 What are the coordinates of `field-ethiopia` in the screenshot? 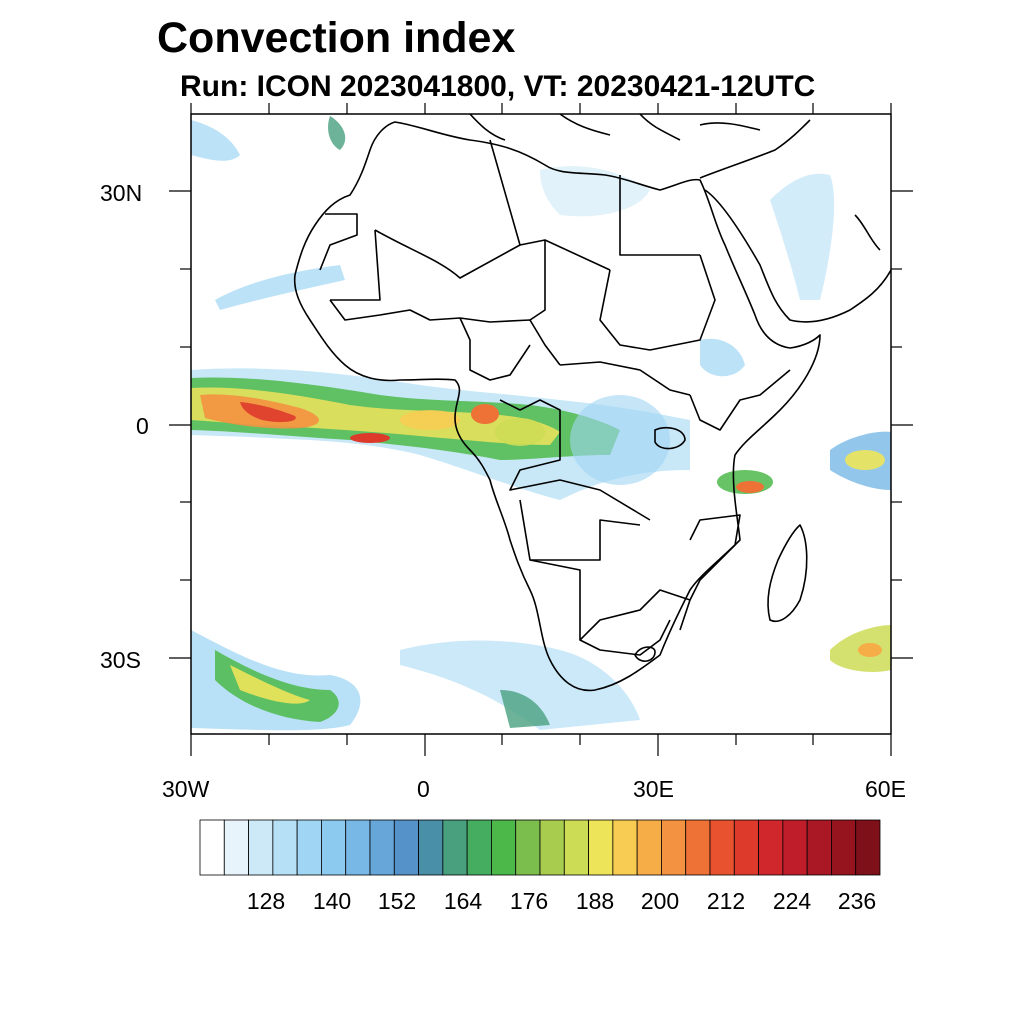 It's located at (722, 357).